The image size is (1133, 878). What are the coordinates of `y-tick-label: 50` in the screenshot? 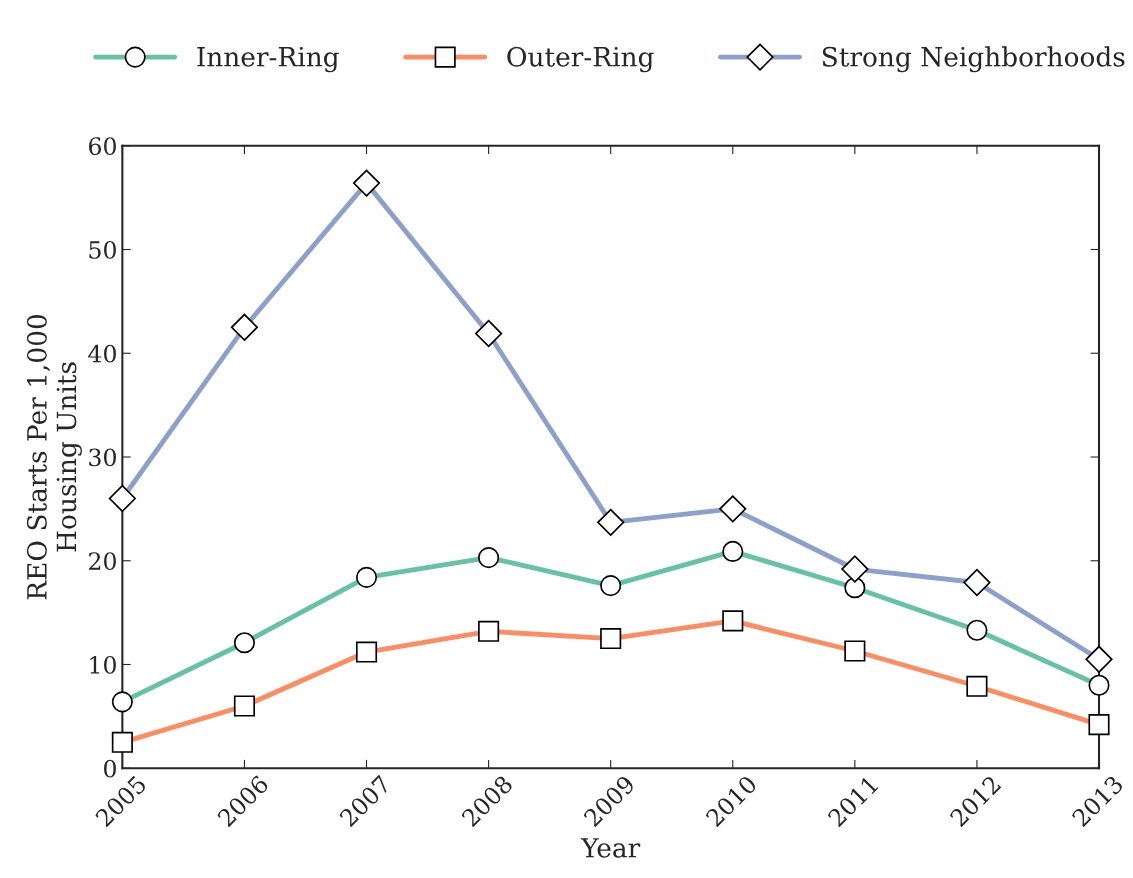 It's located at (102, 249).